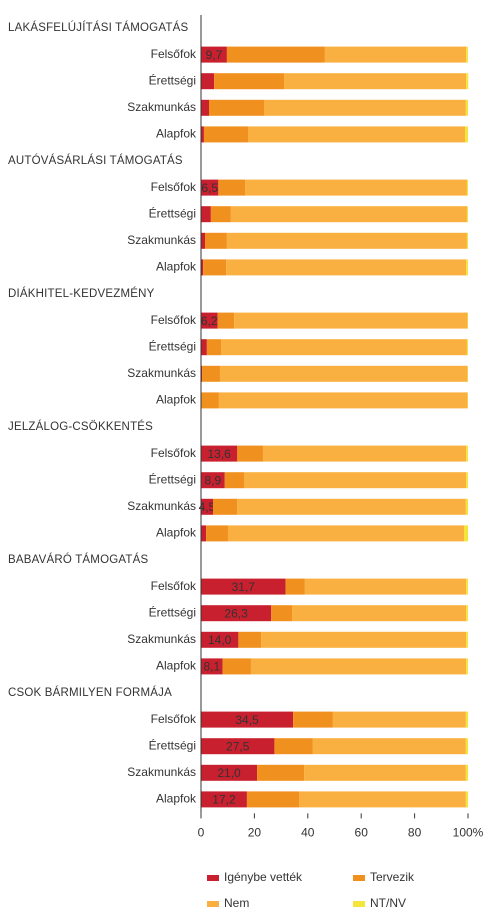  I want to click on x-tick-label: 60, so click(362, 833).